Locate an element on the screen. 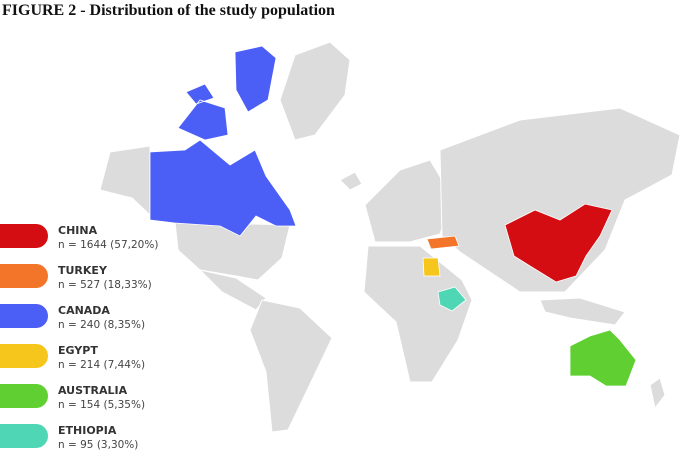  legend-name: CANADA is located at coordinates (84, 310).